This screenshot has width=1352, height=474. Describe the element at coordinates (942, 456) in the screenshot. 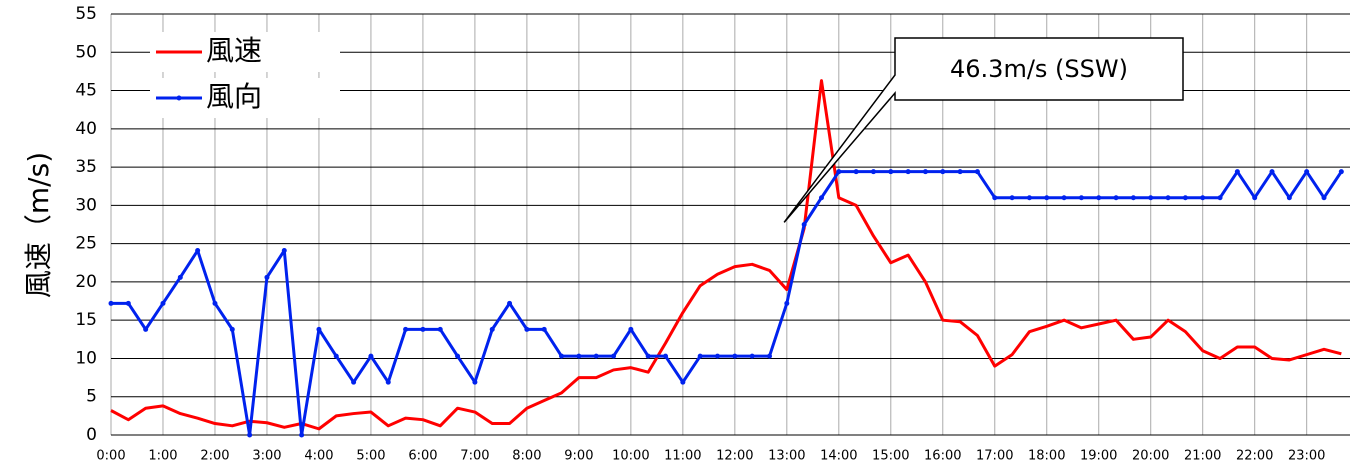

I see `x-tick-label: 16:00` at that location.